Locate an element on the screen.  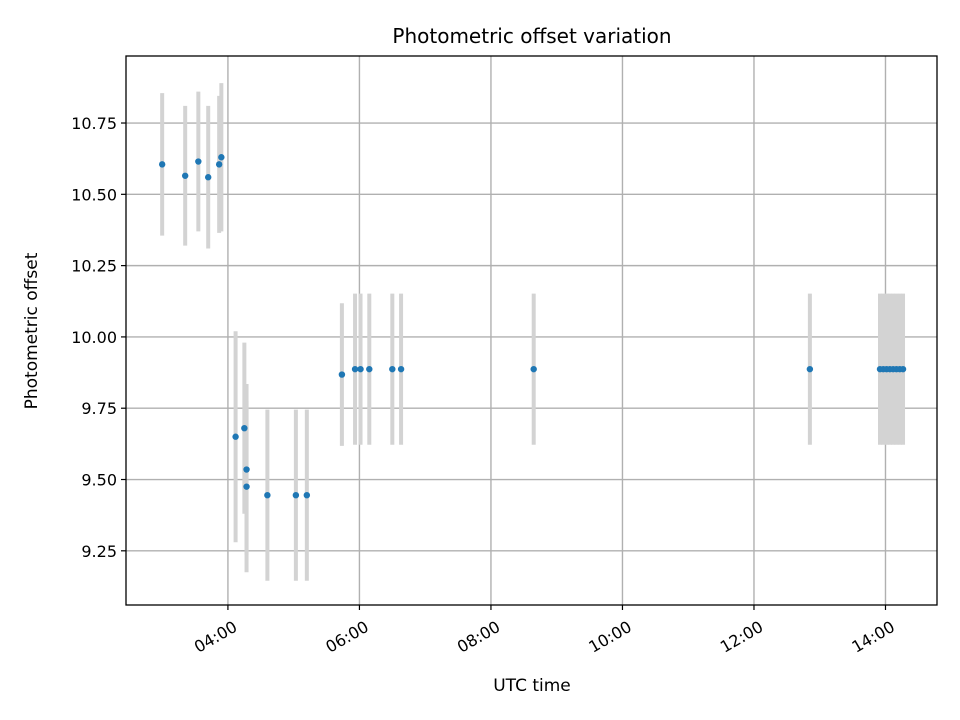
x-axis-label: UTC time is located at coordinates (532, 686).